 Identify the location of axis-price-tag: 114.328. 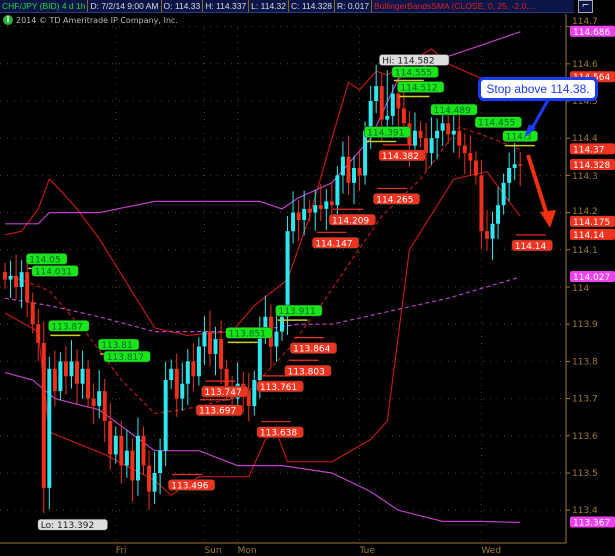
(591, 166).